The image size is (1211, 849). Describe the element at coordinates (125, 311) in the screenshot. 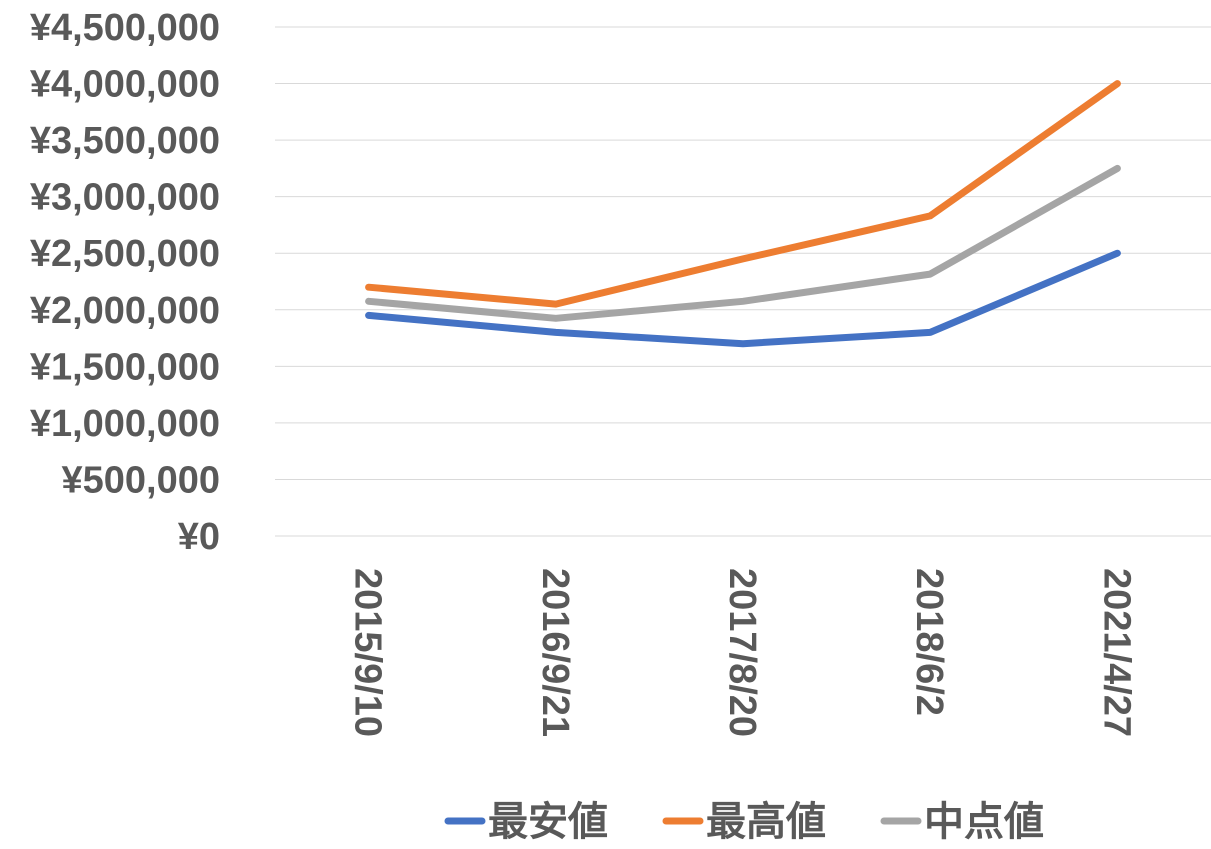

I see `y-tick-label: ¥2,000,000` at that location.